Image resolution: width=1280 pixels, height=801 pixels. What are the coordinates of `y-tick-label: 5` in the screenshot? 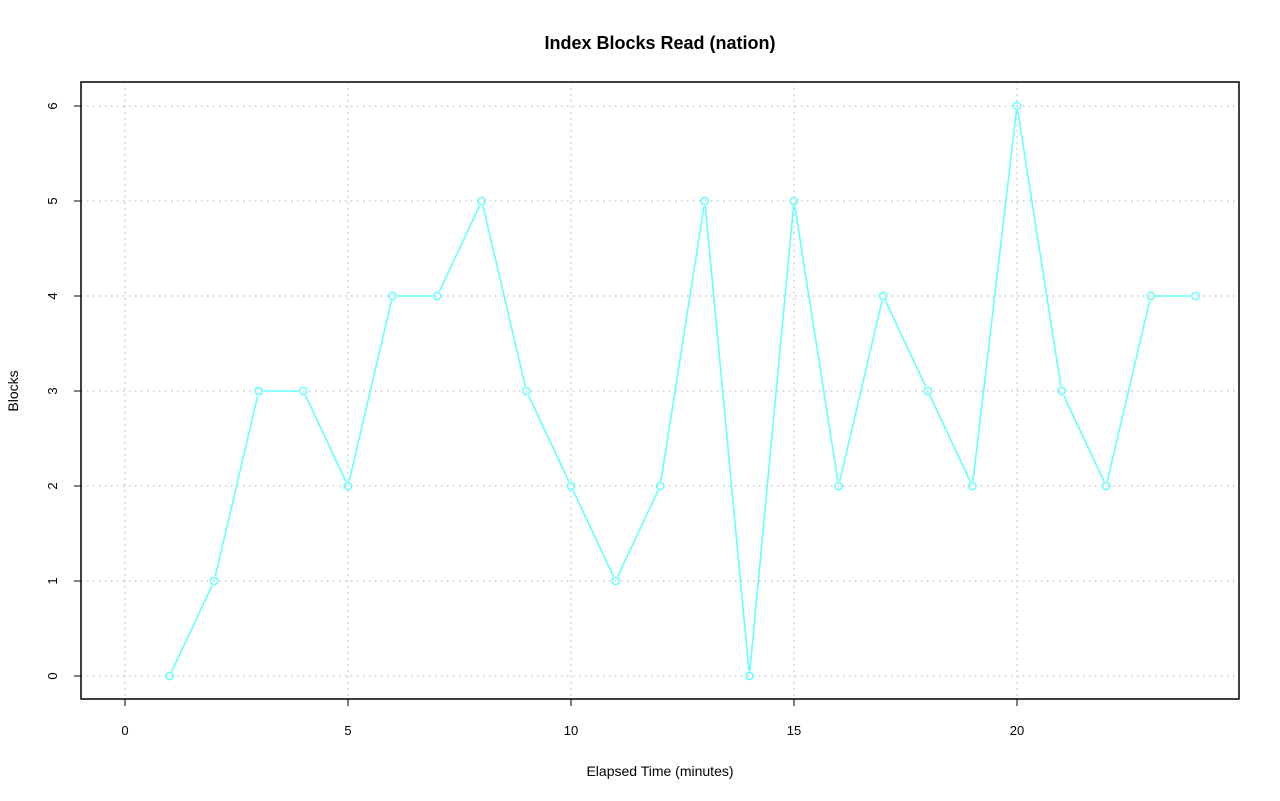 It's located at (52, 200).